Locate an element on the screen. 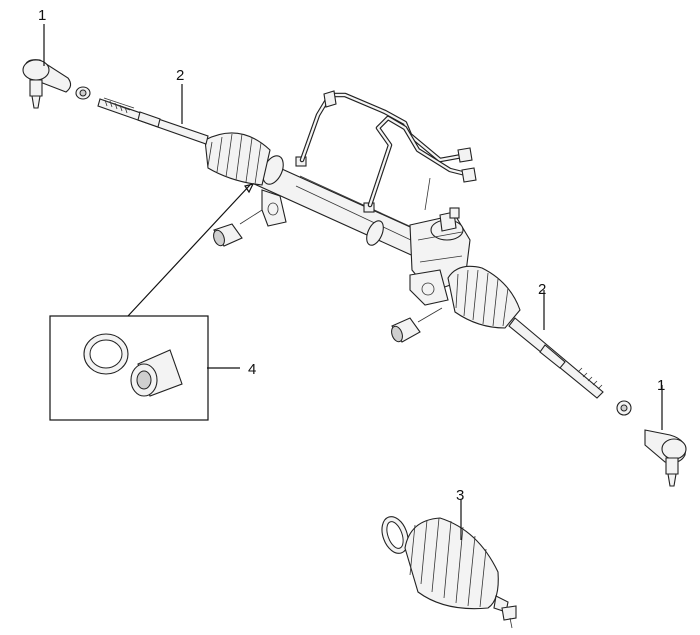 This screenshot has width=700, height=635. callout-4: 4 is located at coordinates (252, 369).